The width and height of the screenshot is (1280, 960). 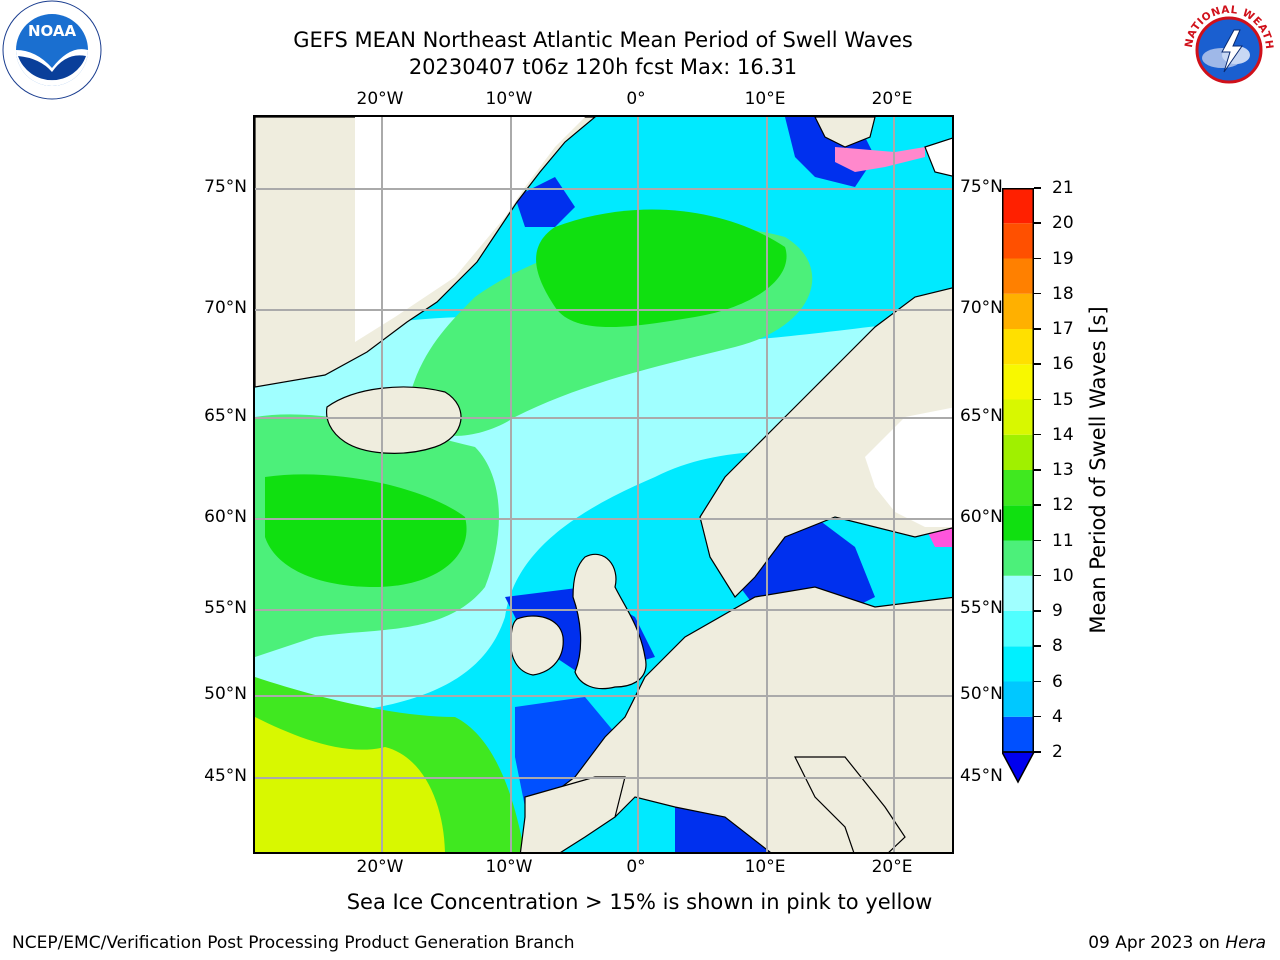 What do you see at coordinates (981, 776) in the screenshot?
I see `lat-label-right: 45°N` at bounding box center [981, 776].